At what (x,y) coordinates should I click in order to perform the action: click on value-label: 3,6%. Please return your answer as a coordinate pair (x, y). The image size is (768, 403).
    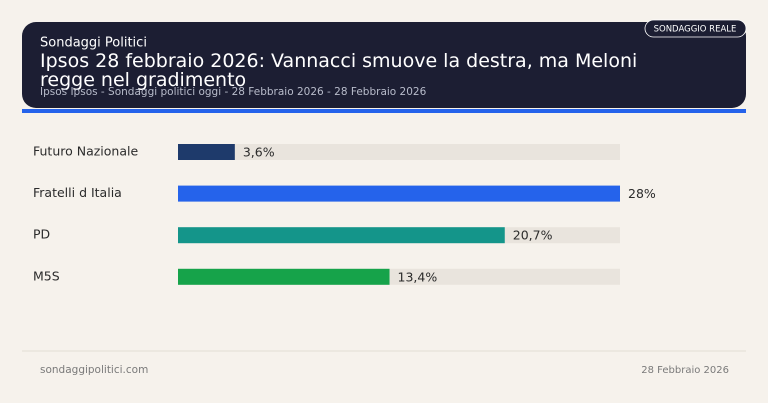
    Looking at the image, I should click on (259, 152).